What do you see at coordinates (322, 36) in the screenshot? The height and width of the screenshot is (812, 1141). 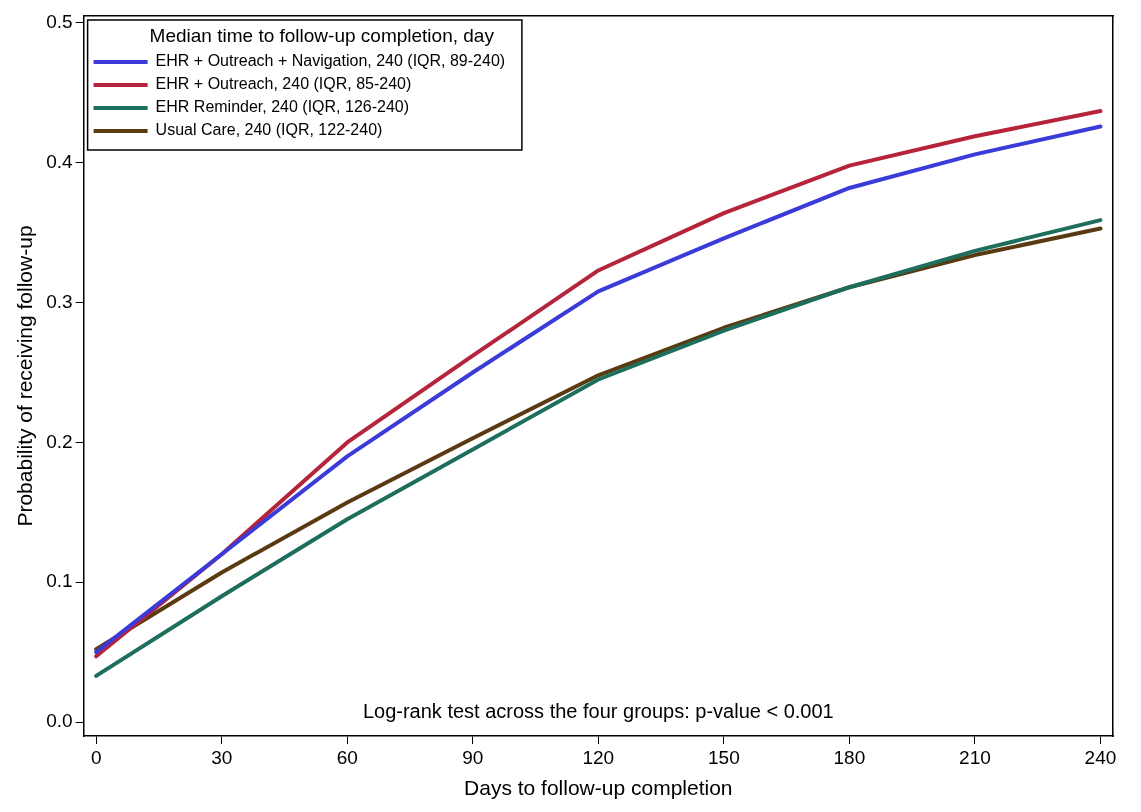 I see `legend-title: Median time to follow-up completion, day` at bounding box center [322, 36].